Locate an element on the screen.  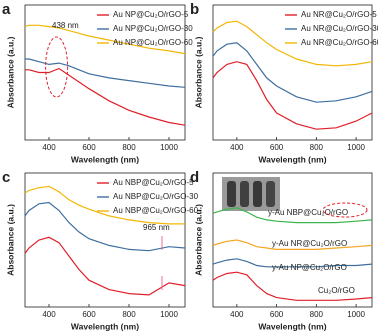
curve-label: y-Au NBP@Cu₂O/rGO is located at coordinates (308, 212).